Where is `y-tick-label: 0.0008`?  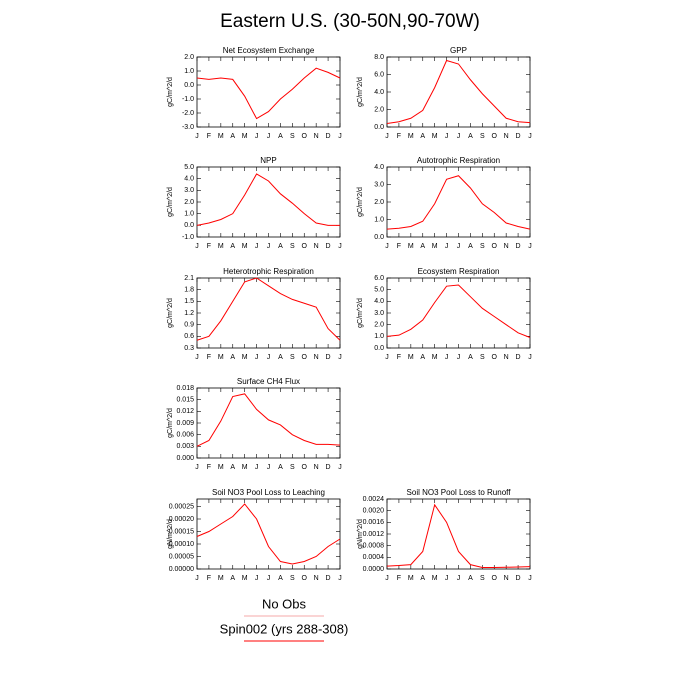 y-tick-label: 0.0008 is located at coordinates (374, 546).